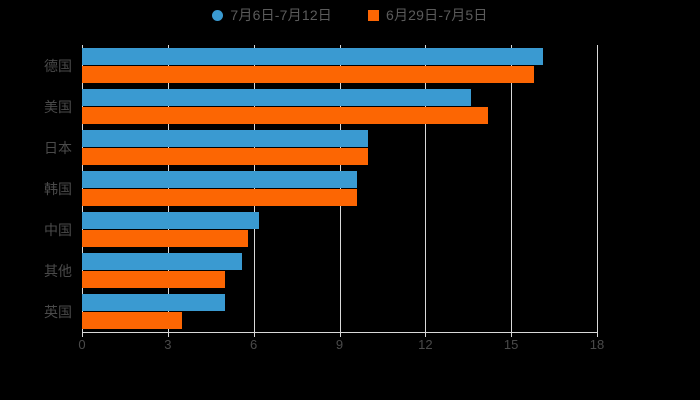 This screenshot has width=700, height=400. I want to click on x-axis-tick-label: 12, so click(425, 344).